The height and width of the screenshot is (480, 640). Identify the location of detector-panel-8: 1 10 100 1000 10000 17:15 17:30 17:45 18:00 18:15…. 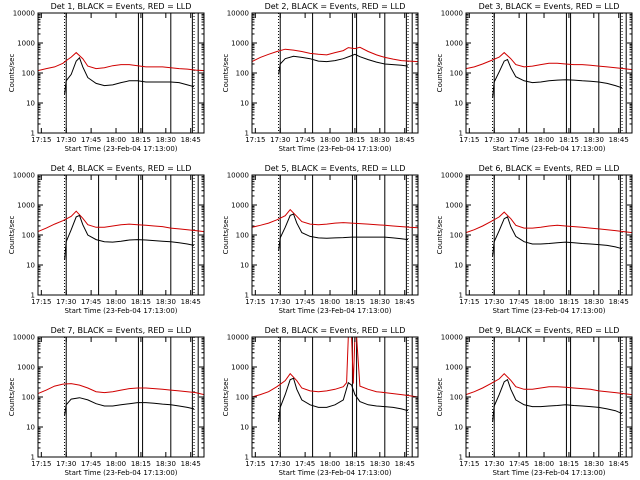
(320, 401).